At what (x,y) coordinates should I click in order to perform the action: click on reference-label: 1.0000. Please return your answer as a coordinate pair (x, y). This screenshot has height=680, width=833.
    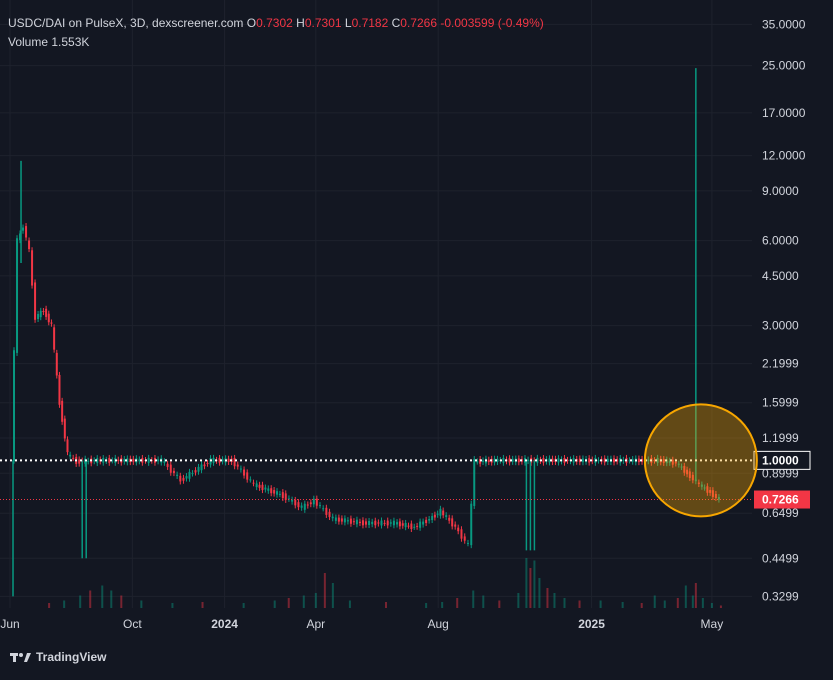
    Looking at the image, I should click on (780, 460).